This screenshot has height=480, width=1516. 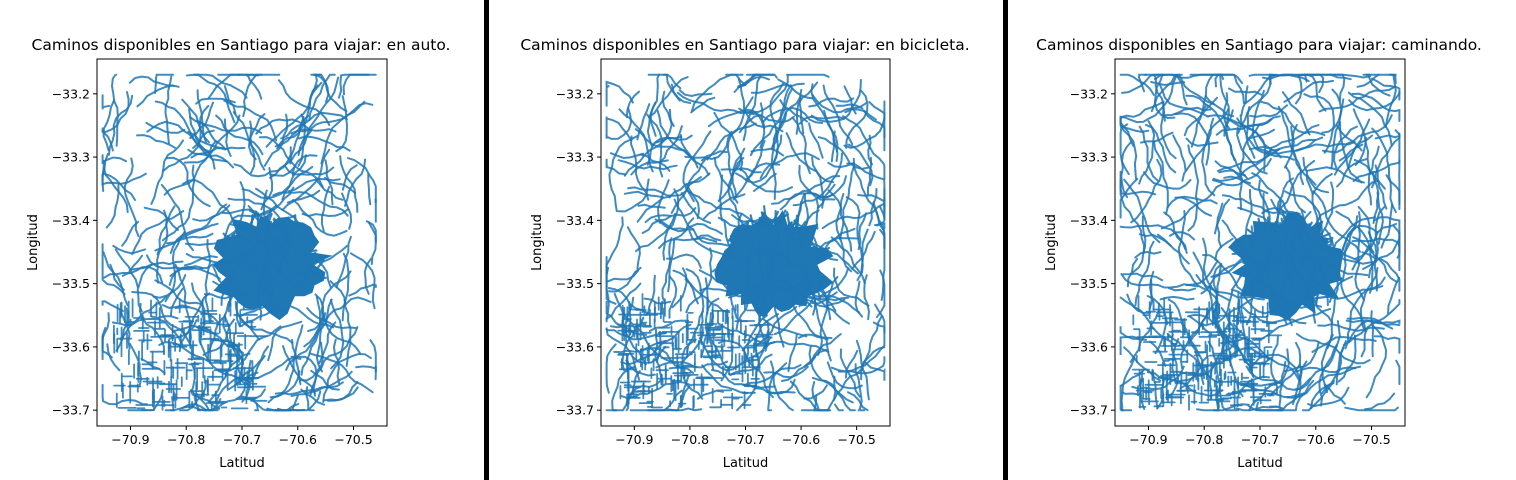 I want to click on y-tick-label: −33.6, so click(x=575, y=346).